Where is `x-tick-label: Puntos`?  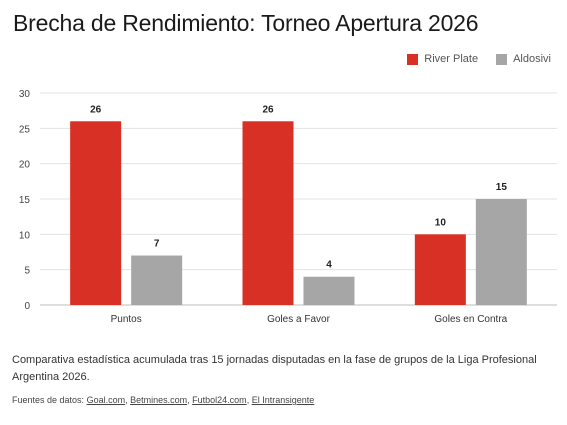
x-tick-label: Puntos is located at coordinates (126, 319).